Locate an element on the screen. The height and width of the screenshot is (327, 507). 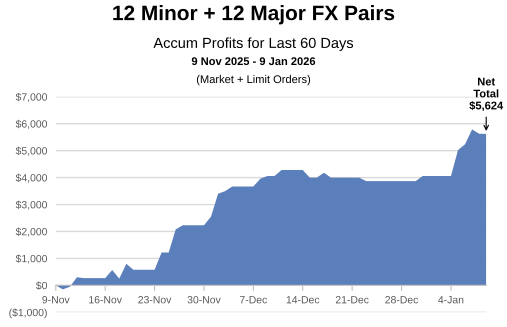
chart-subtitle: Accum Profits for Last 60 Days is located at coordinates (253, 44).